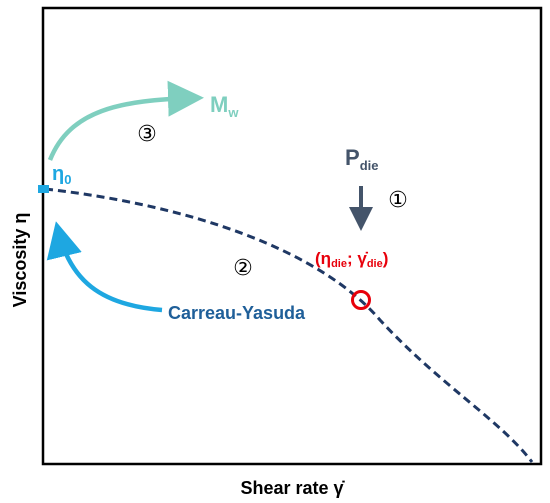 The width and height of the screenshot is (550, 503). What do you see at coordinates (351, 259) in the screenshot?
I see `die-point-label: (ηdie; γ̇die)` at bounding box center [351, 259].